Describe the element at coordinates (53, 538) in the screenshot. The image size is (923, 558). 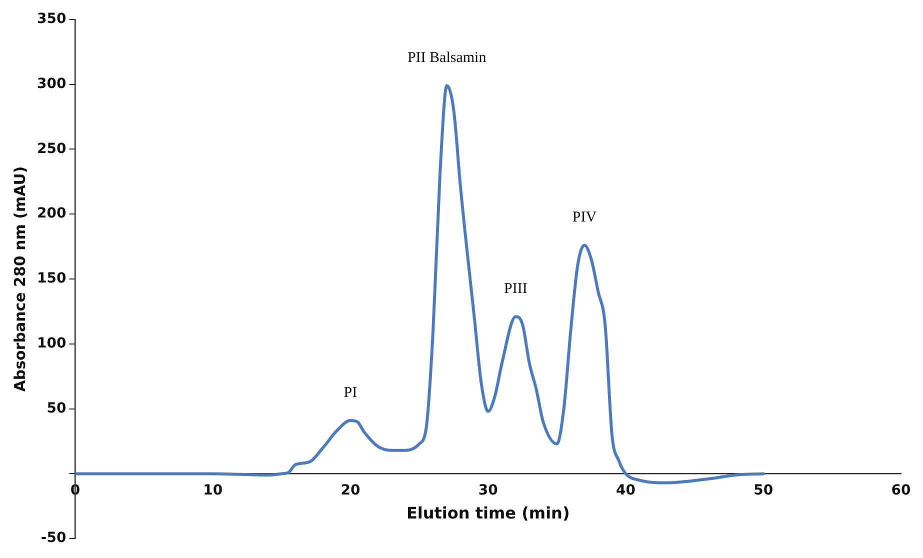
I see `y-tick-label: -50` at that location.